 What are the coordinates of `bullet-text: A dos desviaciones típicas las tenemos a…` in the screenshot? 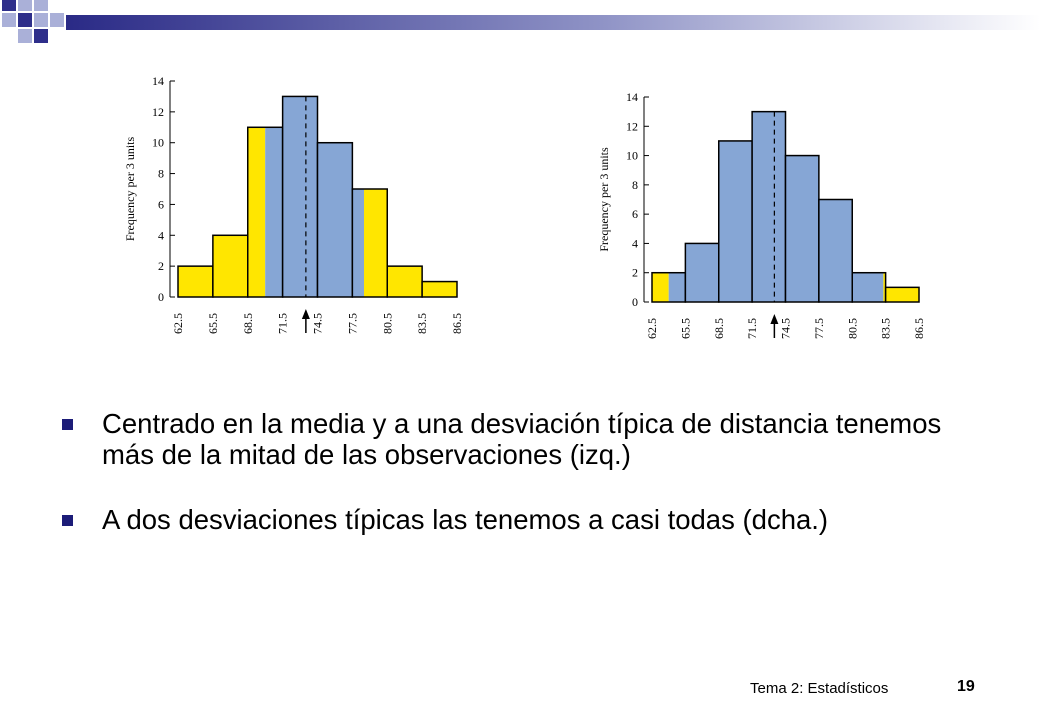 It's located at (465, 519).